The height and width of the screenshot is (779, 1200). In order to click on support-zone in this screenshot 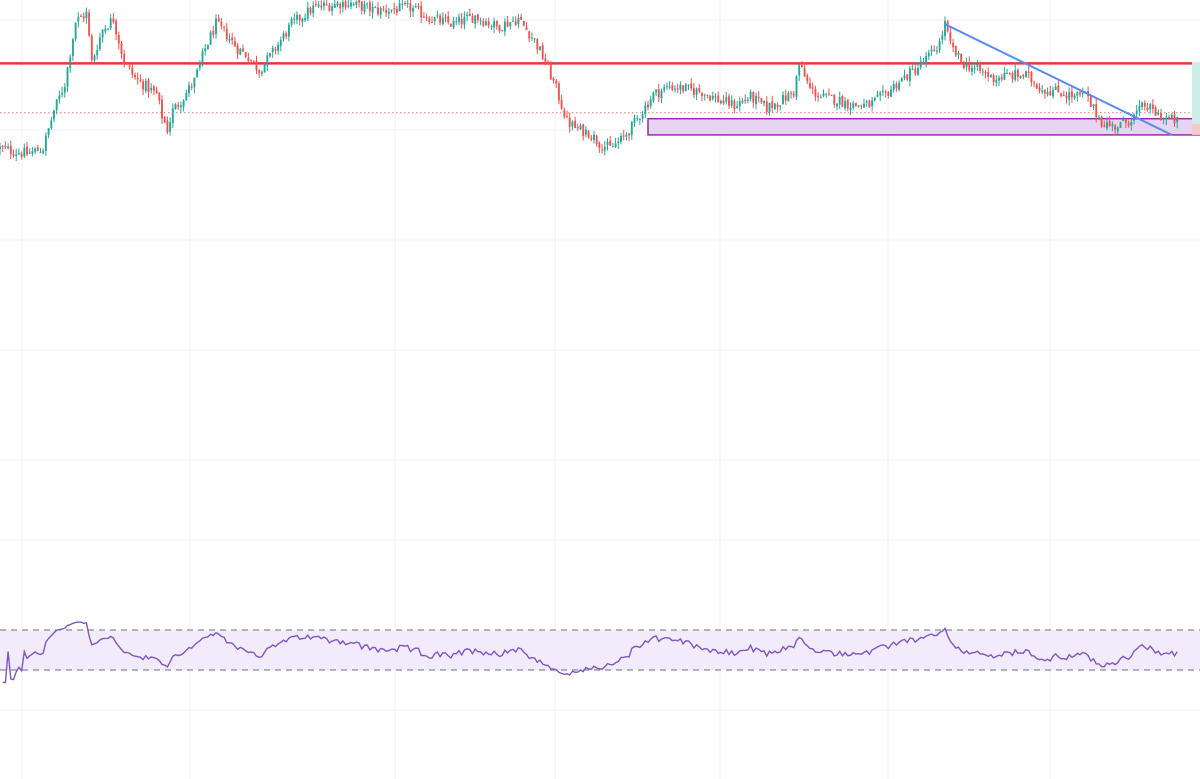, I will do `click(923, 126)`.